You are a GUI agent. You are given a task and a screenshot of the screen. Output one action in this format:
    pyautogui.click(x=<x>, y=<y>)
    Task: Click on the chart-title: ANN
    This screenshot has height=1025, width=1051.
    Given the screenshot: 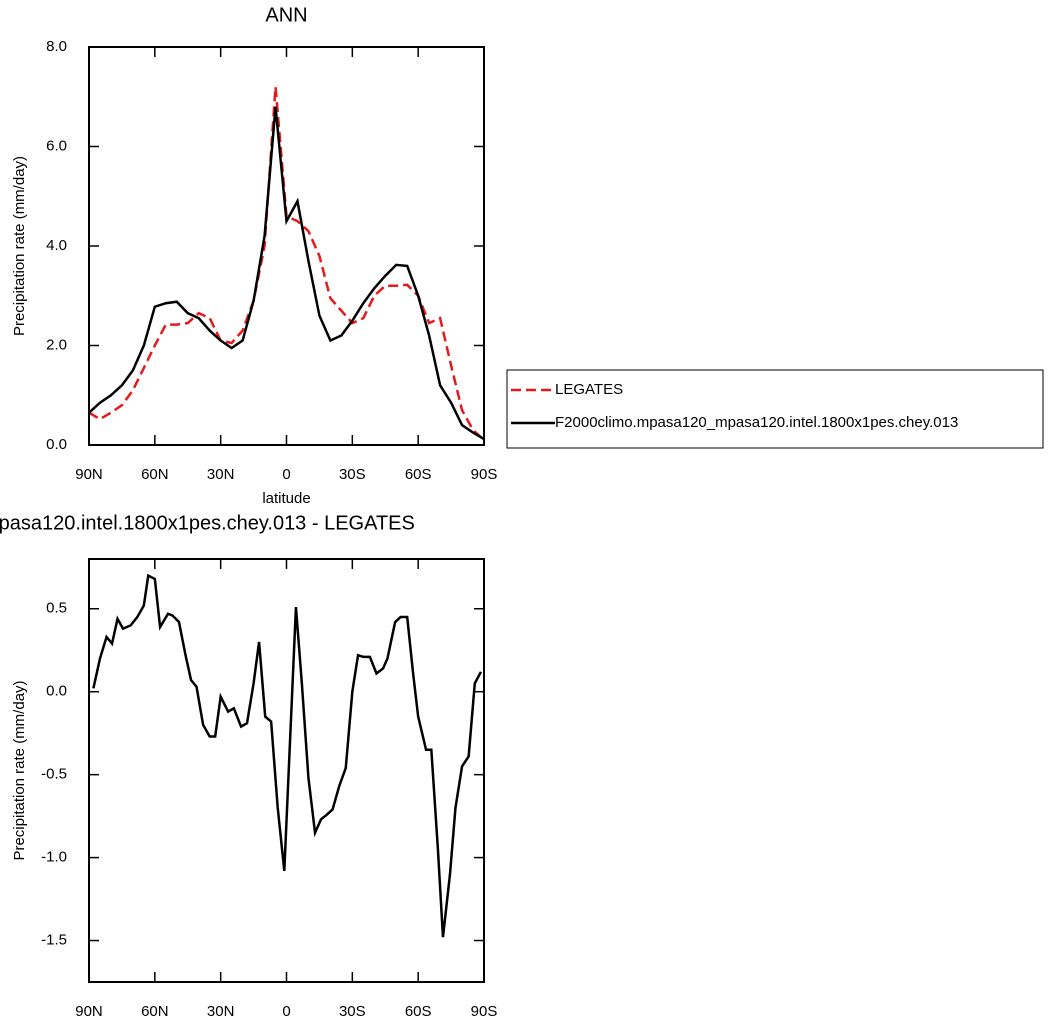 What is the action you would take?
    pyautogui.click(x=286, y=15)
    